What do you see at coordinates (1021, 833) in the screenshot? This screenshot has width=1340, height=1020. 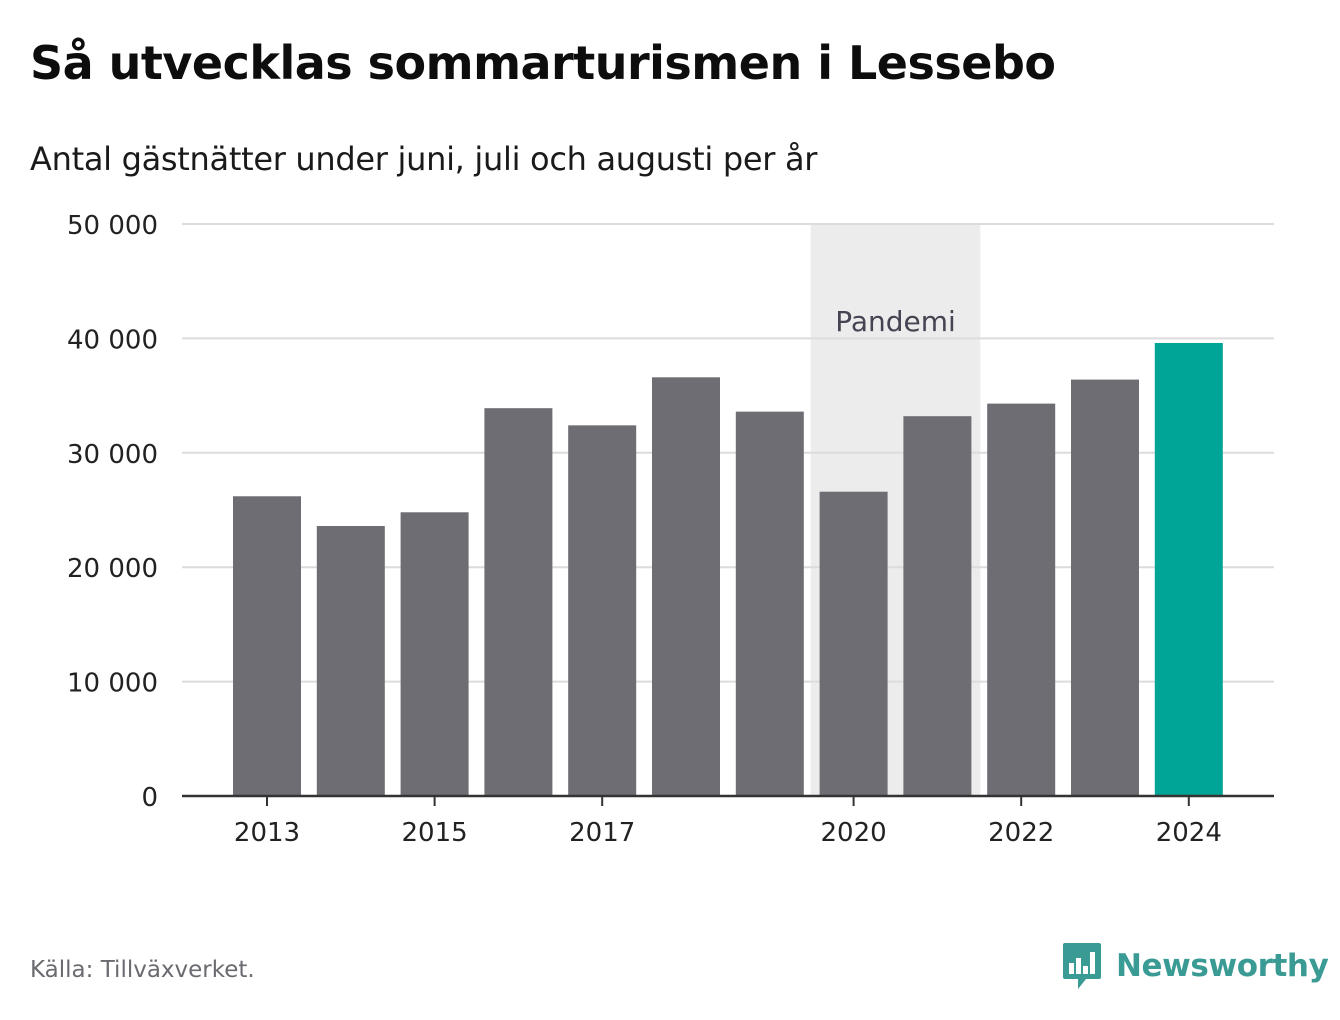 I see `x-tick-label: 2022` at bounding box center [1021, 833].